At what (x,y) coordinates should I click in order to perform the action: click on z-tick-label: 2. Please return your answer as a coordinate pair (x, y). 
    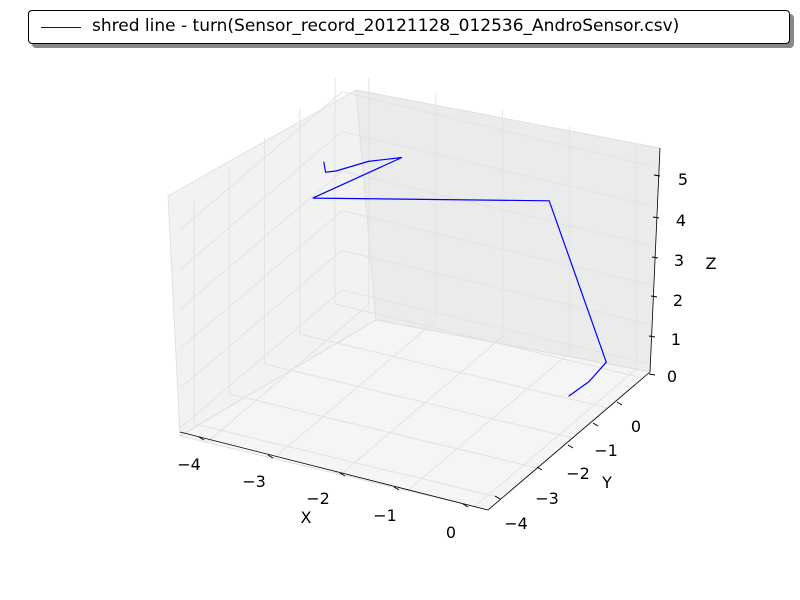
    Looking at the image, I should click on (678, 300).